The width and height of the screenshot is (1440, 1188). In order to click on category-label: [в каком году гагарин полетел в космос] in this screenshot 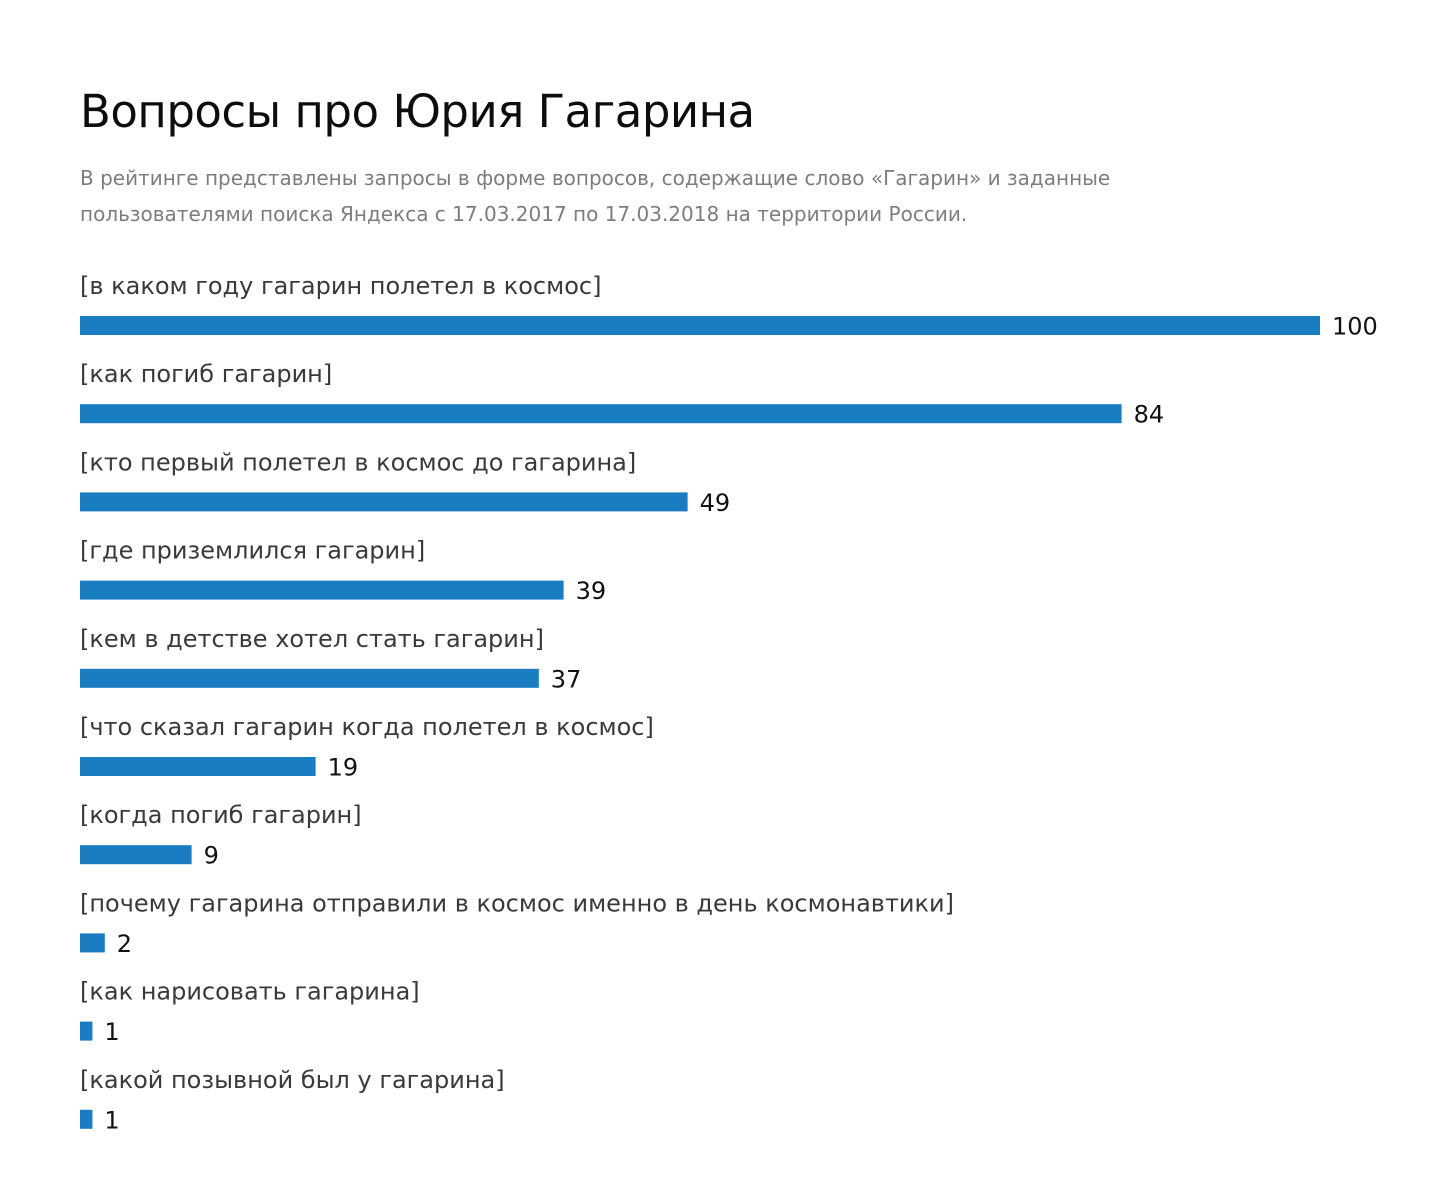, I will do `click(340, 286)`.